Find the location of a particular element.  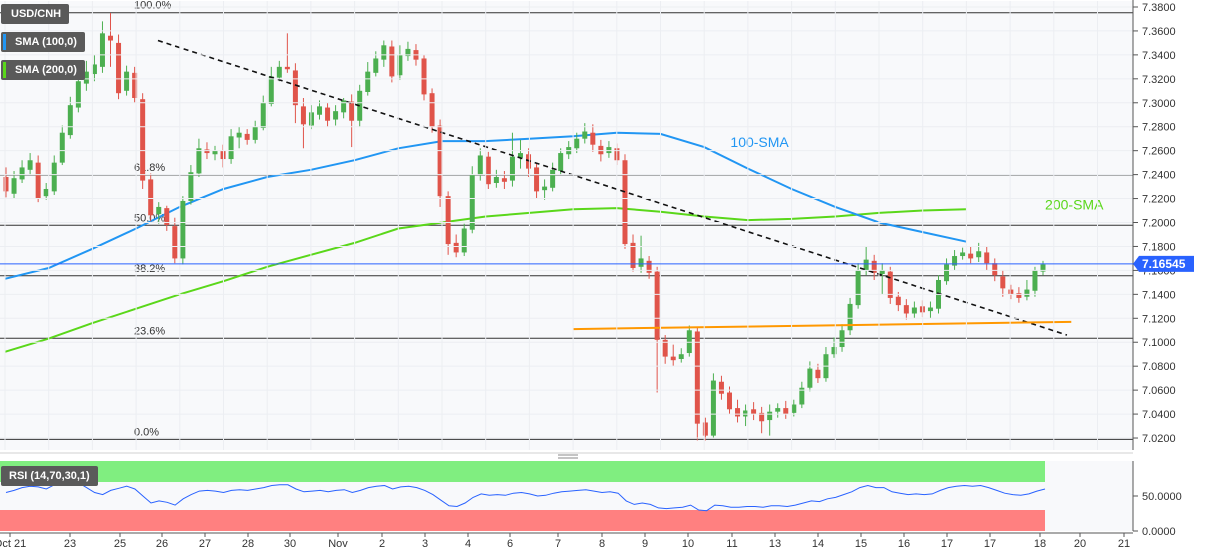

rsi-badge: RSI (14,70,30,1) is located at coordinates (49, 476).